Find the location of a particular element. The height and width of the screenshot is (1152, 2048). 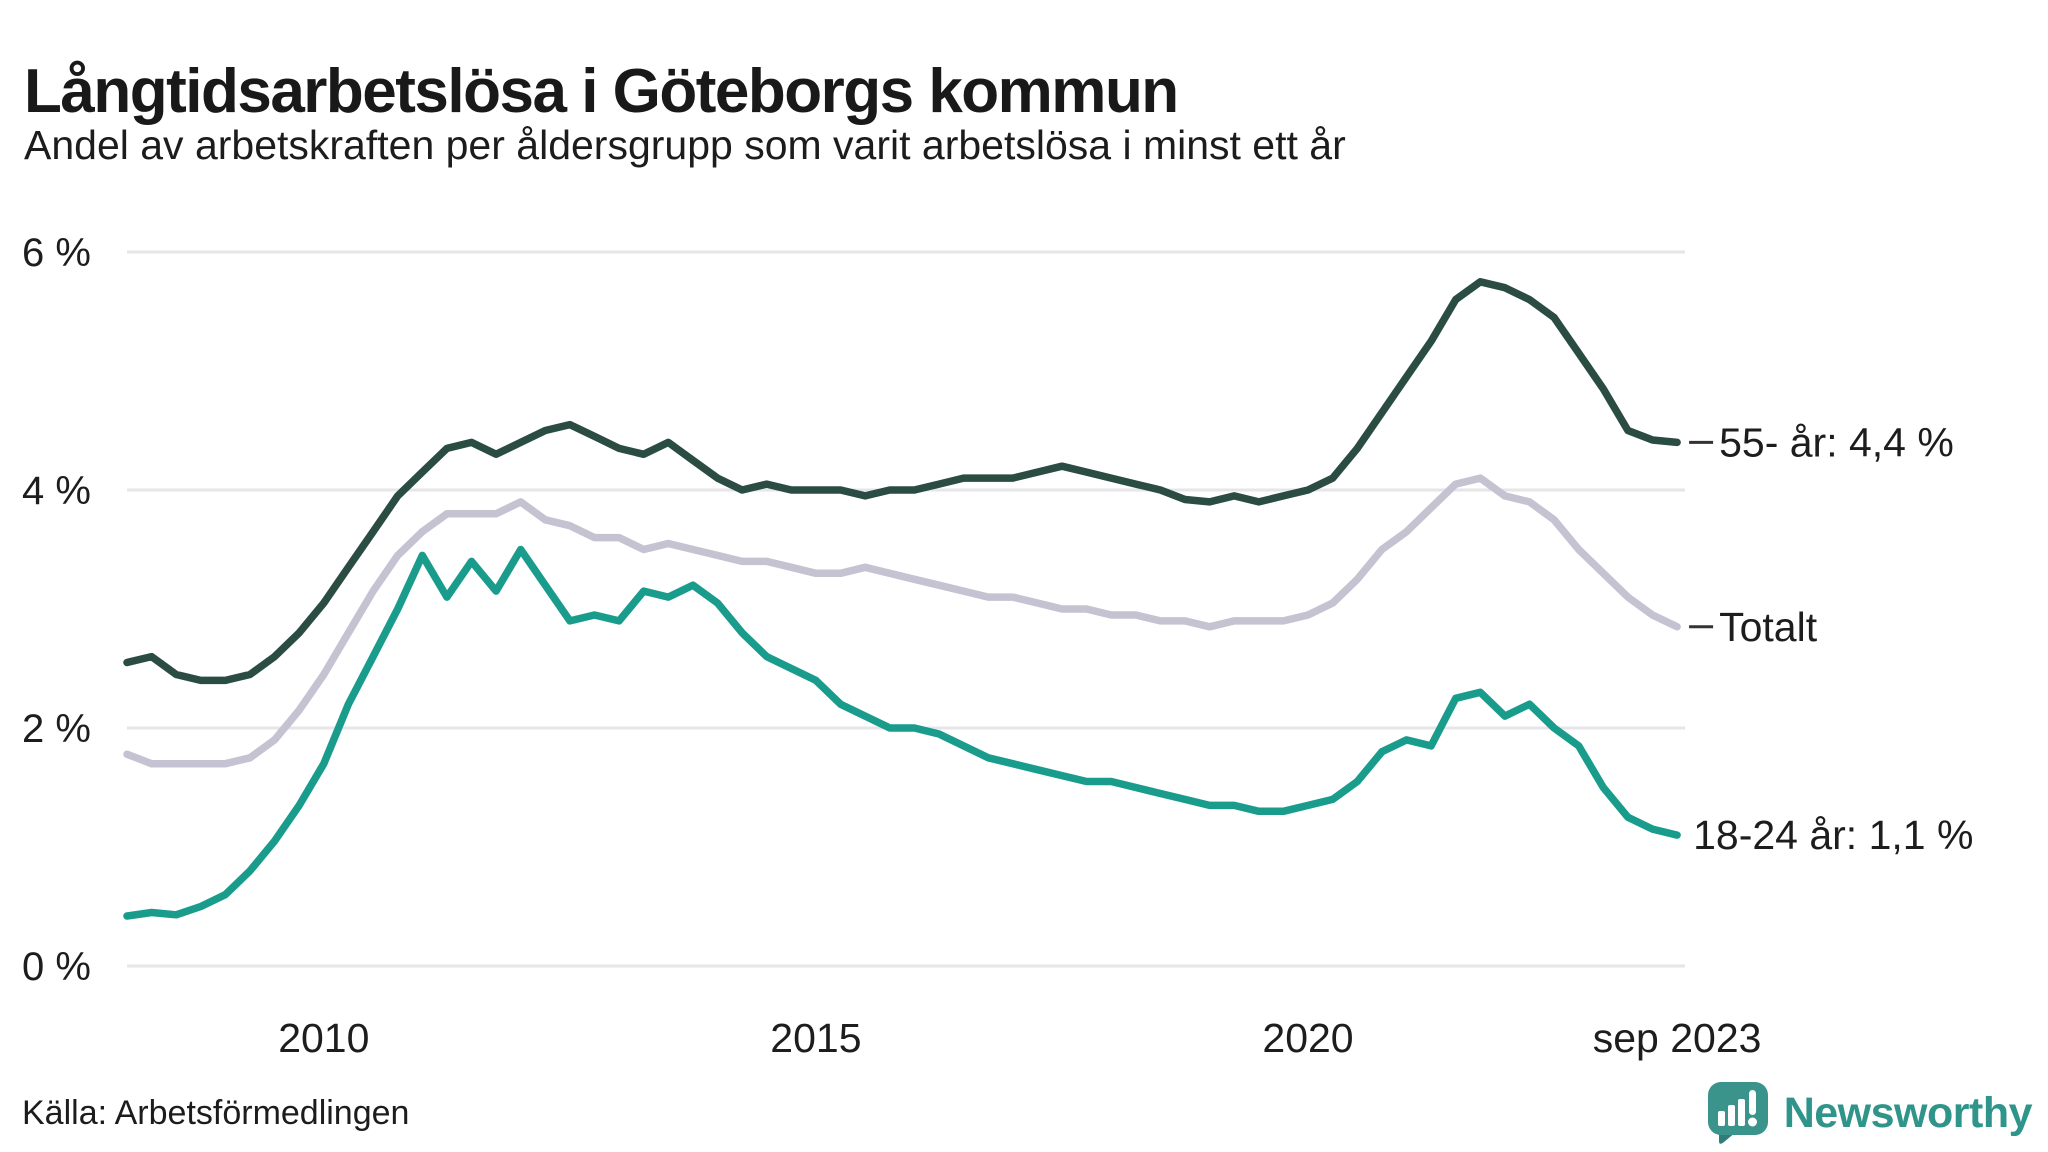

branding: Newsworthy is located at coordinates (1869, 1113).